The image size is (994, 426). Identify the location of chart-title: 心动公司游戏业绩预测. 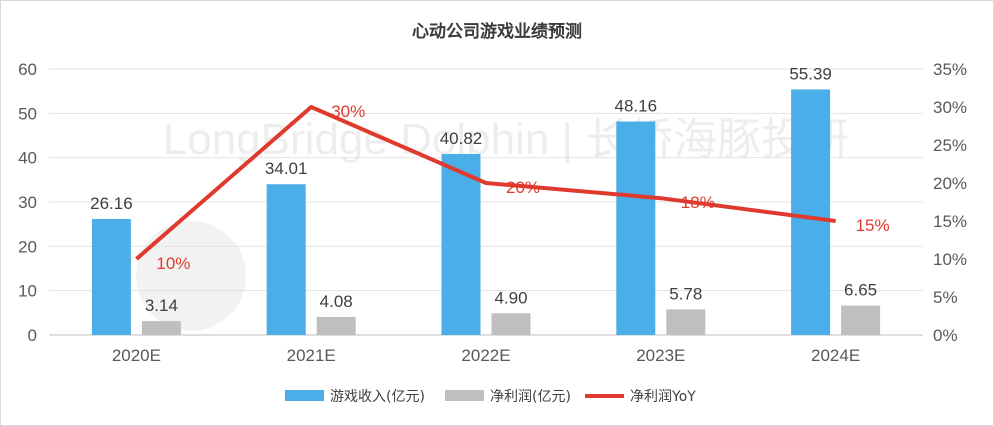
(497, 31).